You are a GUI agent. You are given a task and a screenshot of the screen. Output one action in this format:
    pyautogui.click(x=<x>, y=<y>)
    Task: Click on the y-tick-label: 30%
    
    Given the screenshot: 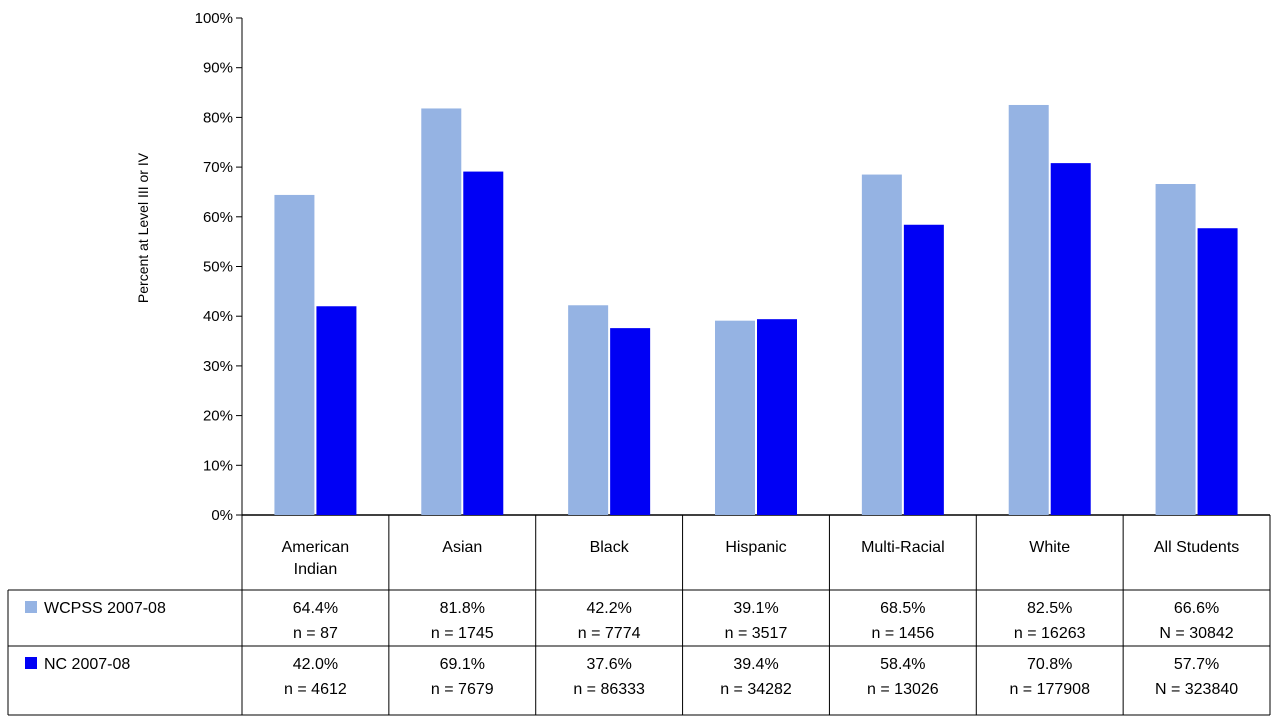 What is the action you would take?
    pyautogui.click(x=218, y=366)
    